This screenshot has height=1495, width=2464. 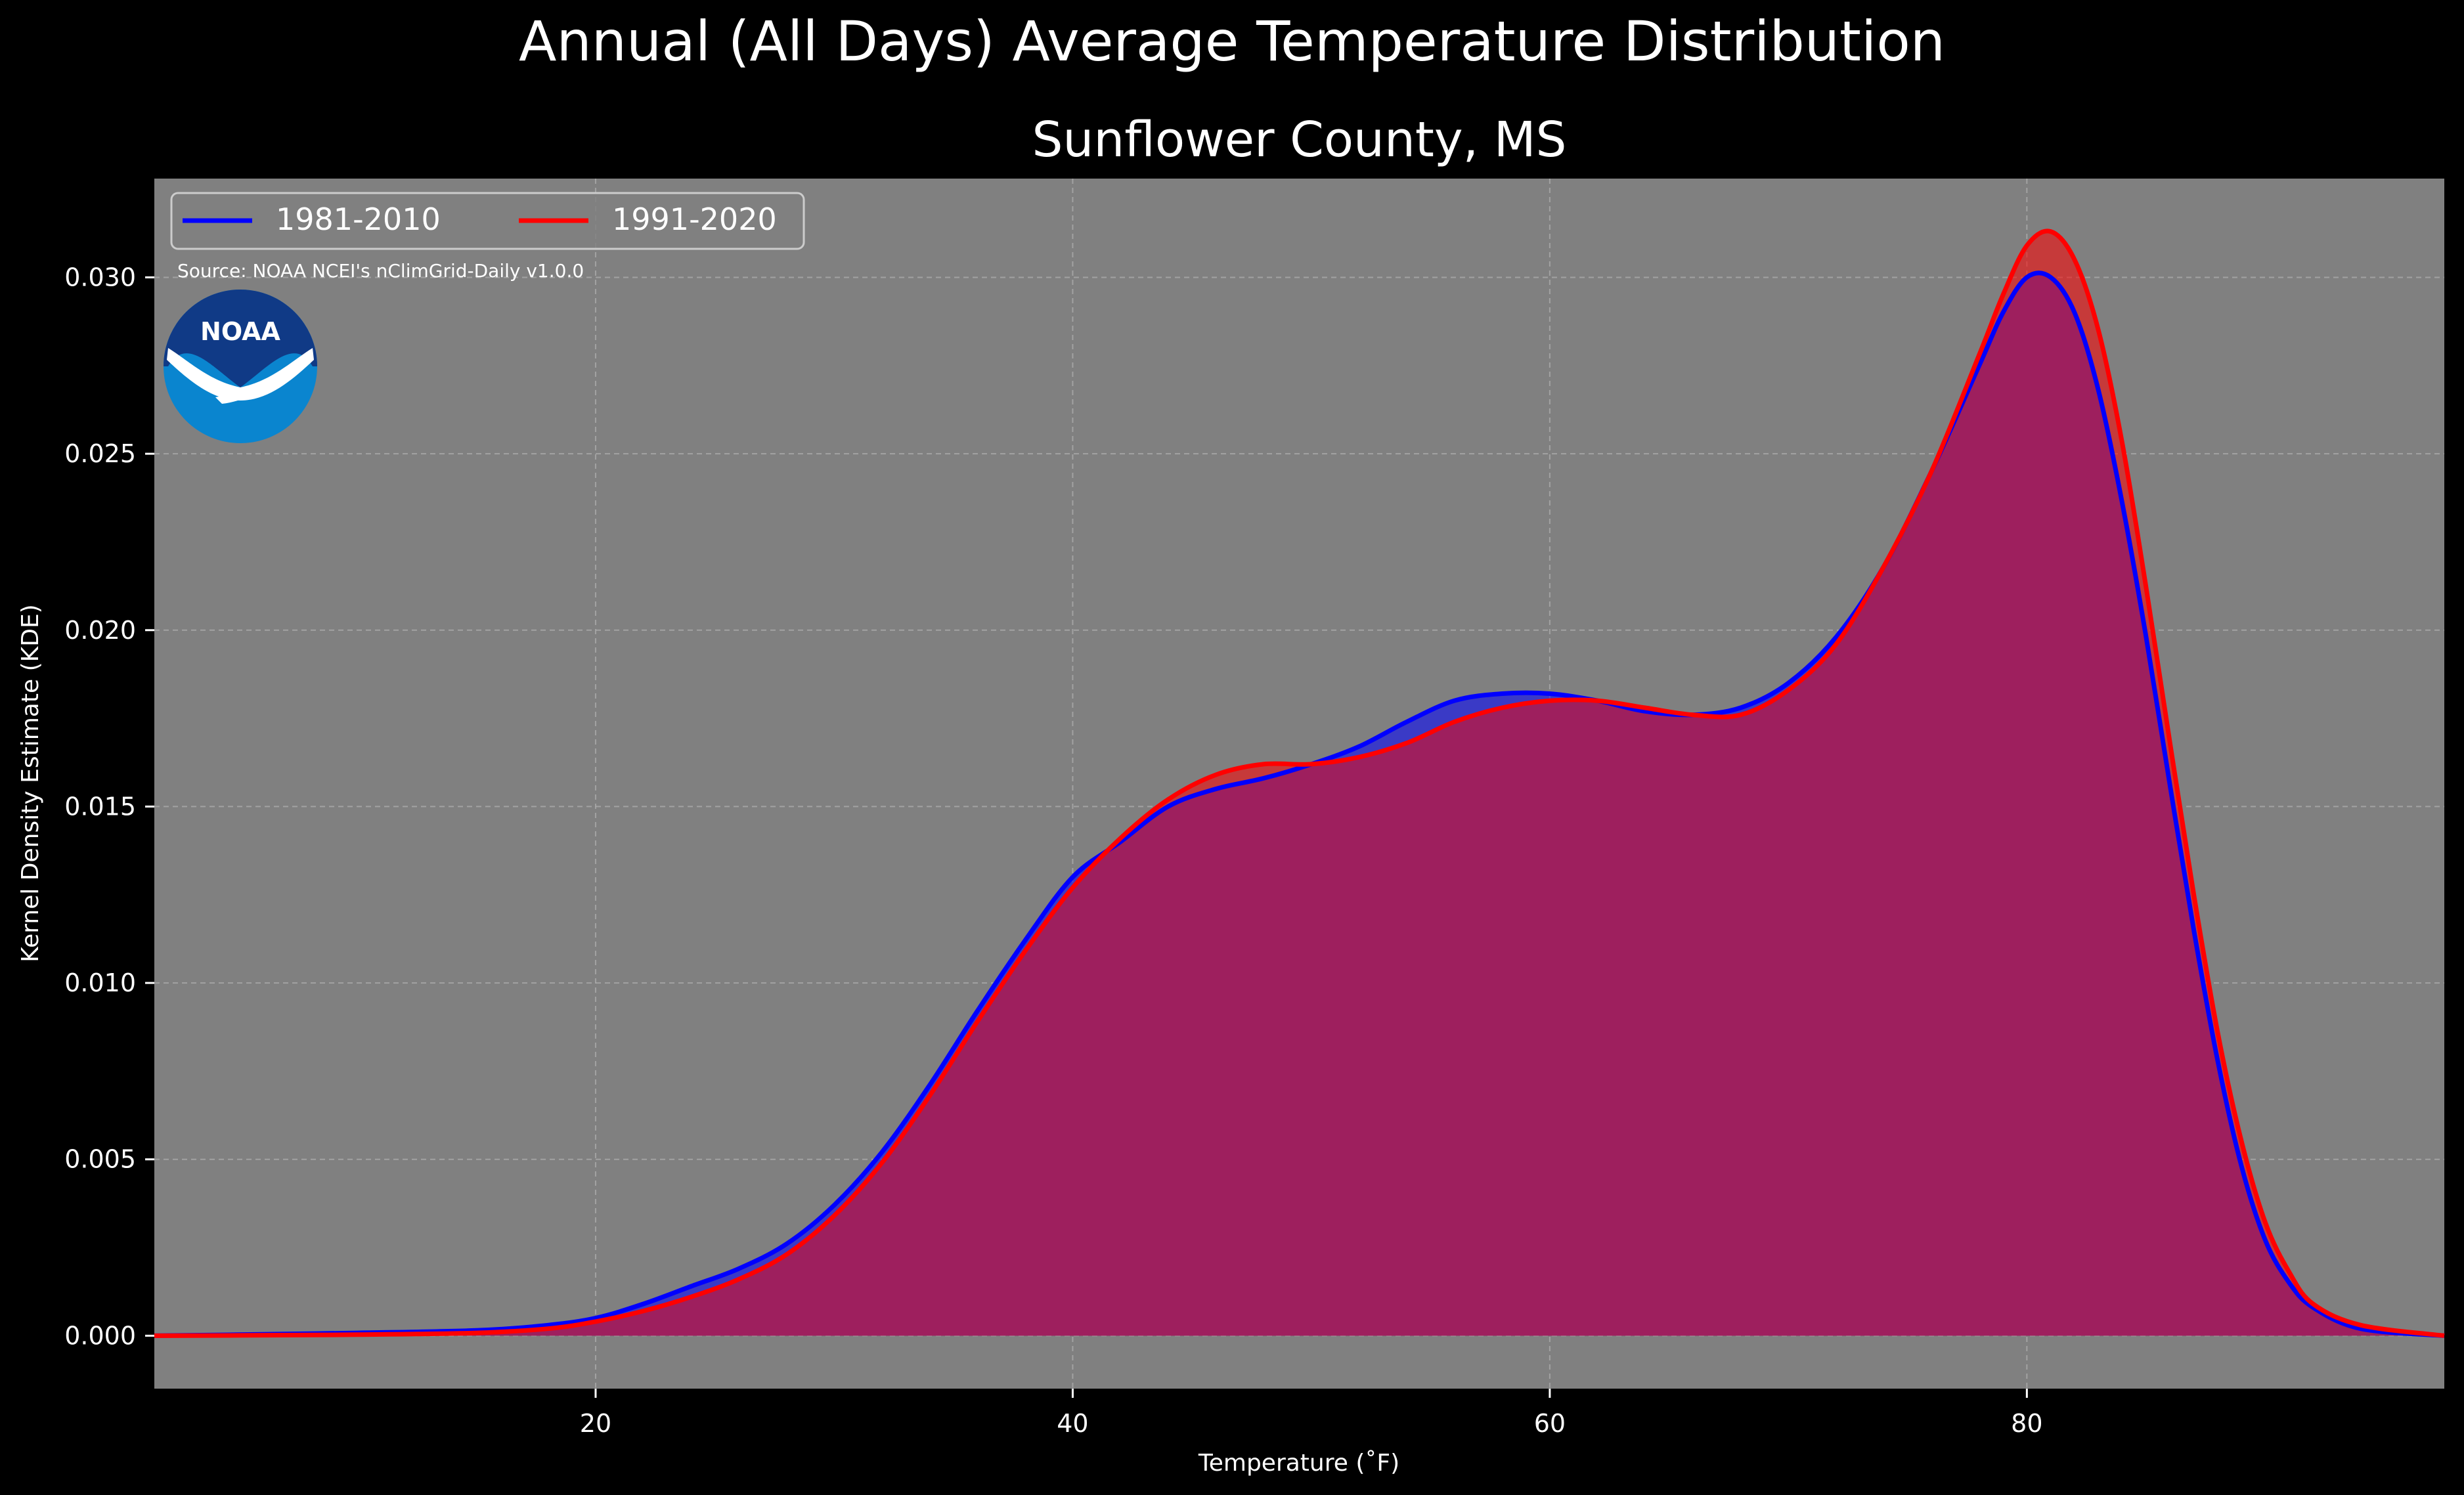 I want to click on noaa-logo: NOAA, so click(x=240, y=366).